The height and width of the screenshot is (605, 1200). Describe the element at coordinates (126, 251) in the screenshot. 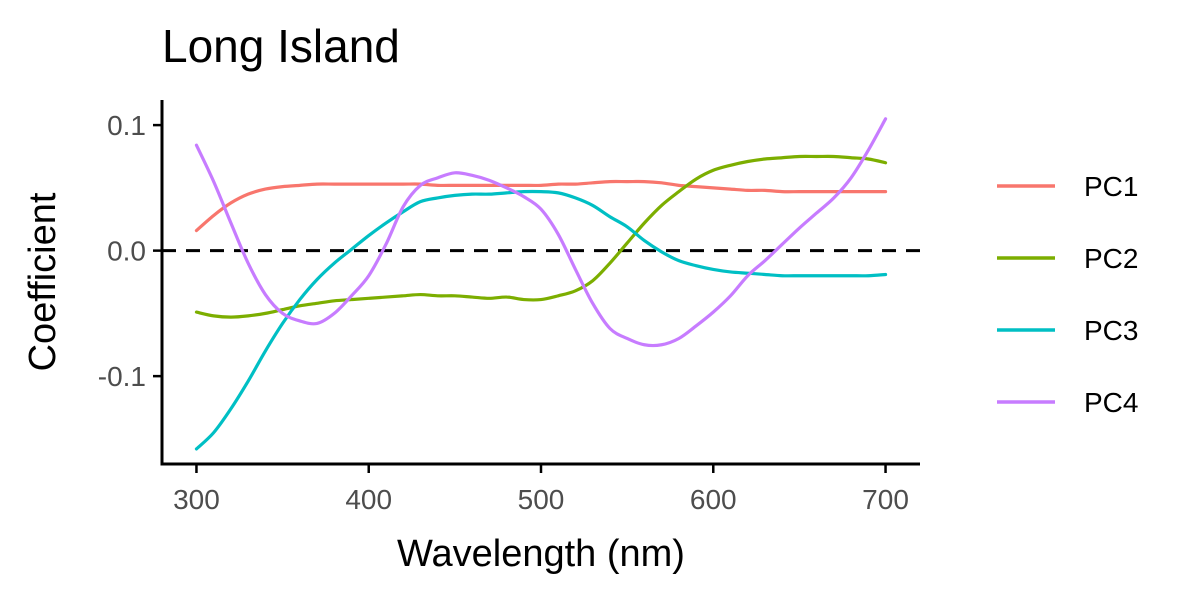

I see `y-tick-label: 0.0` at that location.